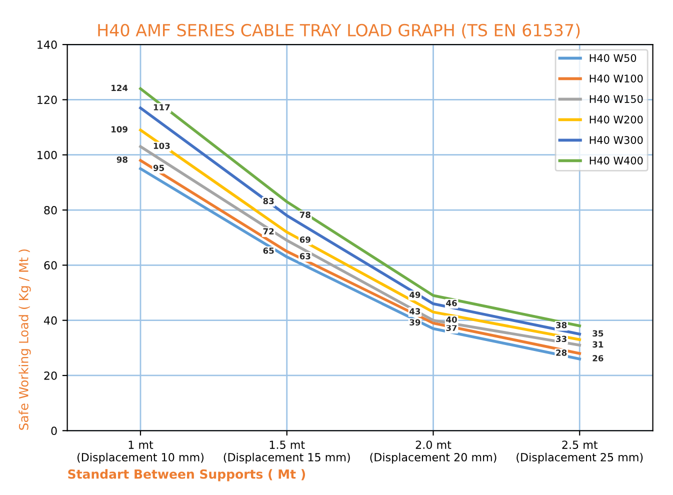  What do you see at coordinates (305, 215) in the screenshot?
I see `data-label: 78` at bounding box center [305, 215].